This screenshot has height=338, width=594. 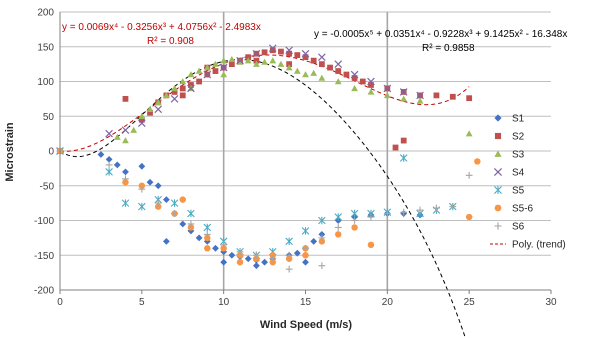 What do you see at coordinates (523, 209) in the screenshot?
I see `legend-label: S5-6` at bounding box center [523, 209].